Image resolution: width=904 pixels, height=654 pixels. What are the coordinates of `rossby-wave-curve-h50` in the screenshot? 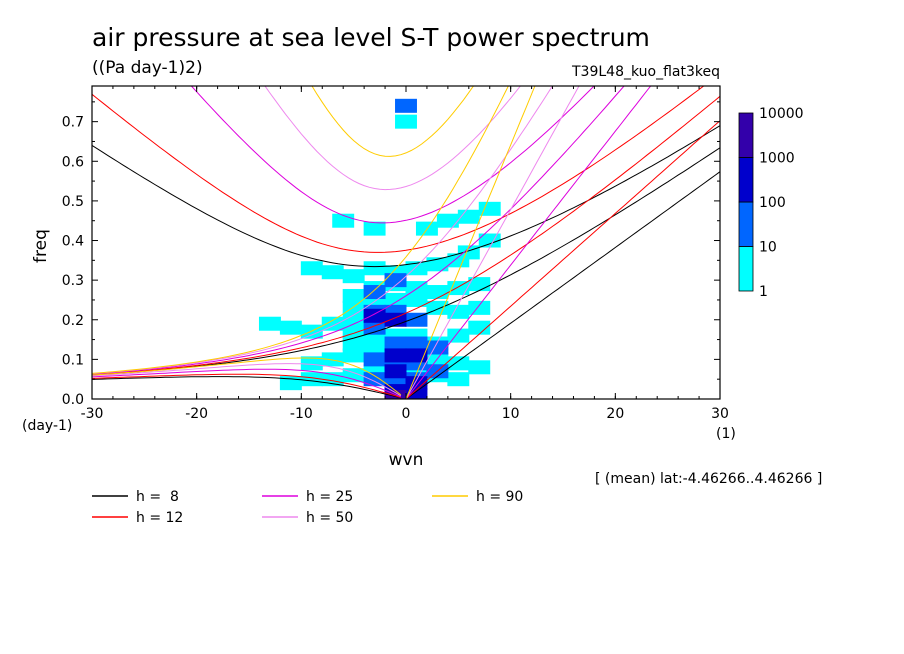 It's located at (247, 380).